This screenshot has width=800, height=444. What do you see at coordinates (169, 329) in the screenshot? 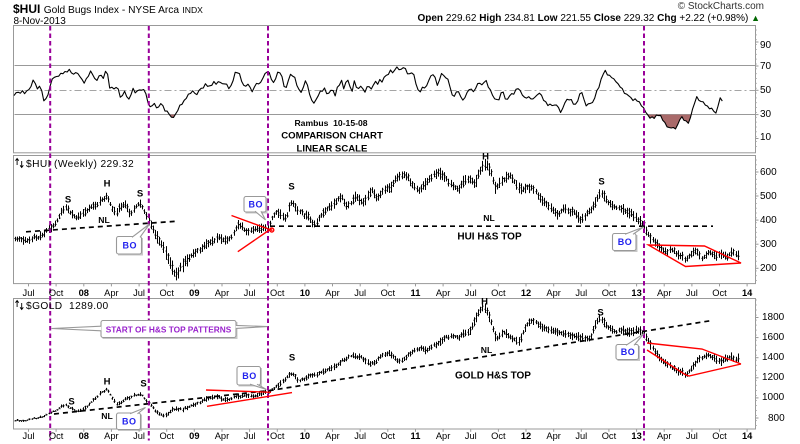
I see `svg-text: START OF H&S TOP PATTERNS` at bounding box center [169, 329].